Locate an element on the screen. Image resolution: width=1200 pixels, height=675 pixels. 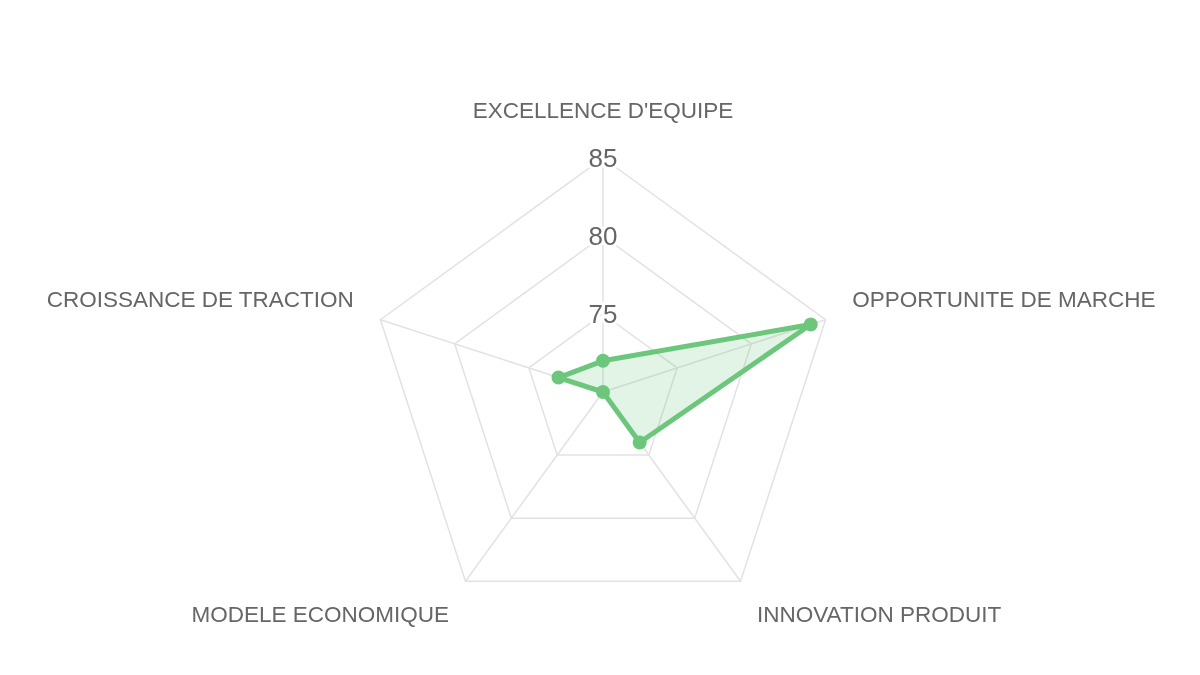
spoke-label: MODELE ECONOMIQUE is located at coordinates (320, 614).